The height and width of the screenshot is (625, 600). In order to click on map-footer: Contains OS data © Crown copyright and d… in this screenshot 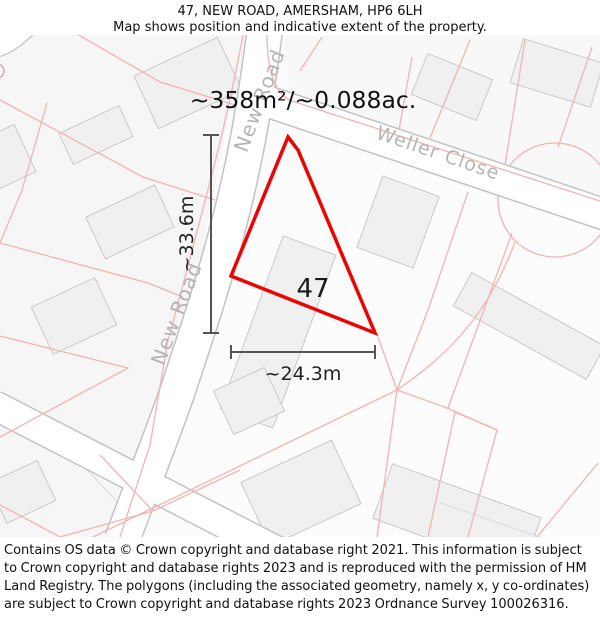, I will do `click(300, 581)`.